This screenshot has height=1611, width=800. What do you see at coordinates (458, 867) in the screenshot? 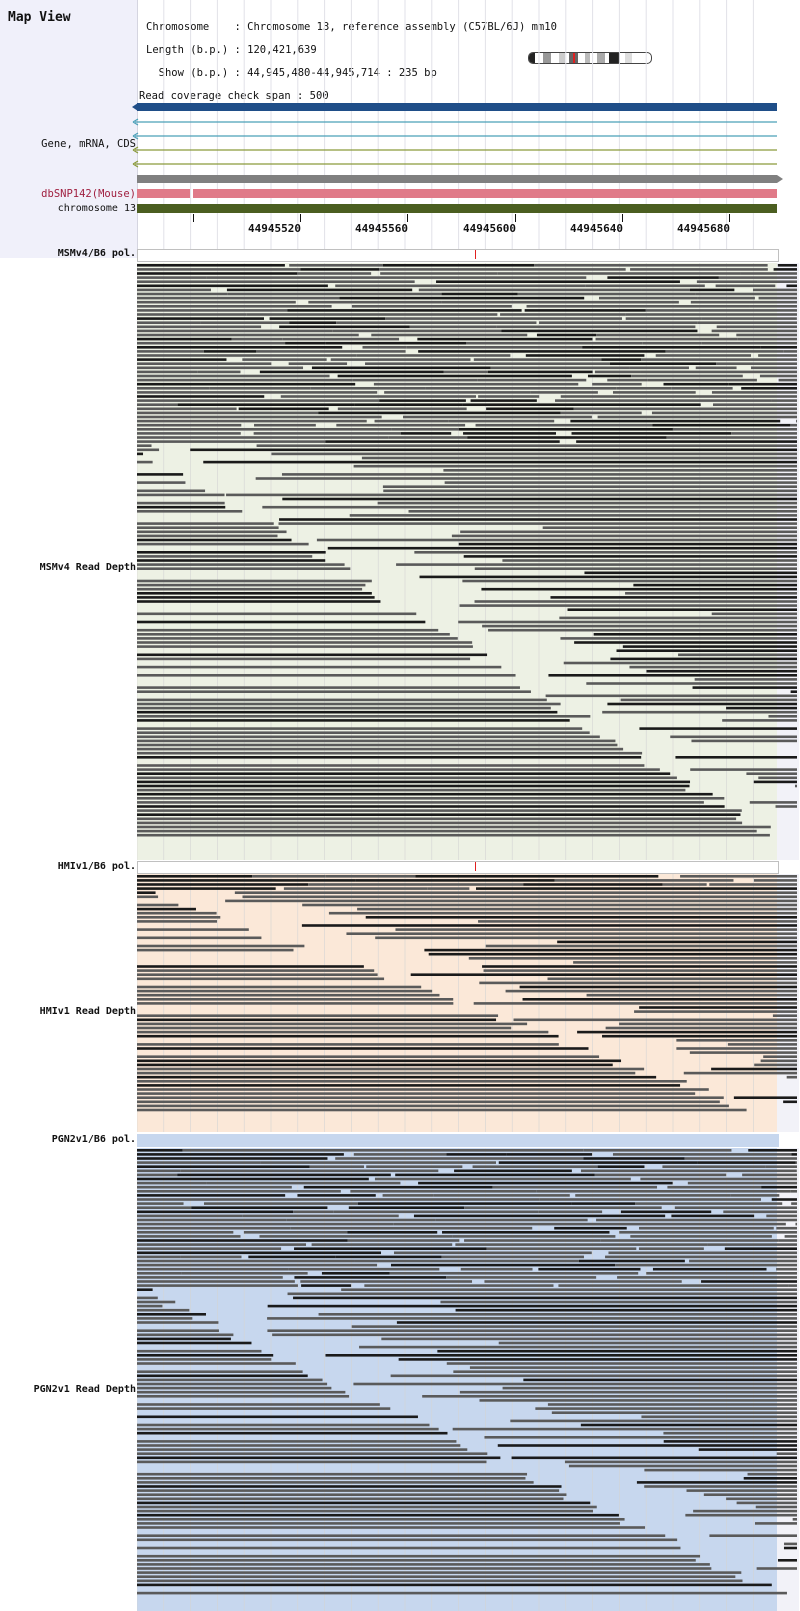
I see `hmi-polymorphism-track` at bounding box center [458, 867].